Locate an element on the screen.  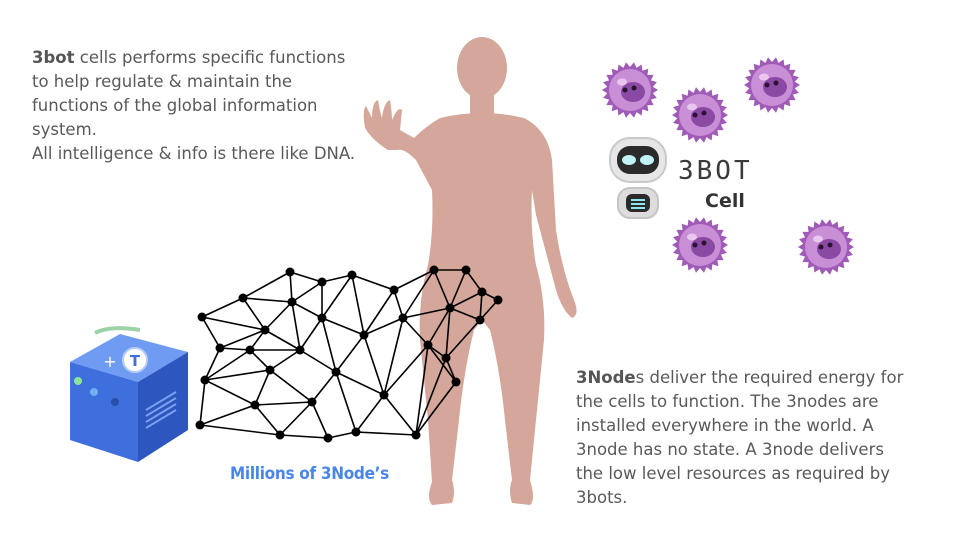
3node-server-icon: T + is located at coordinates (129, 394).